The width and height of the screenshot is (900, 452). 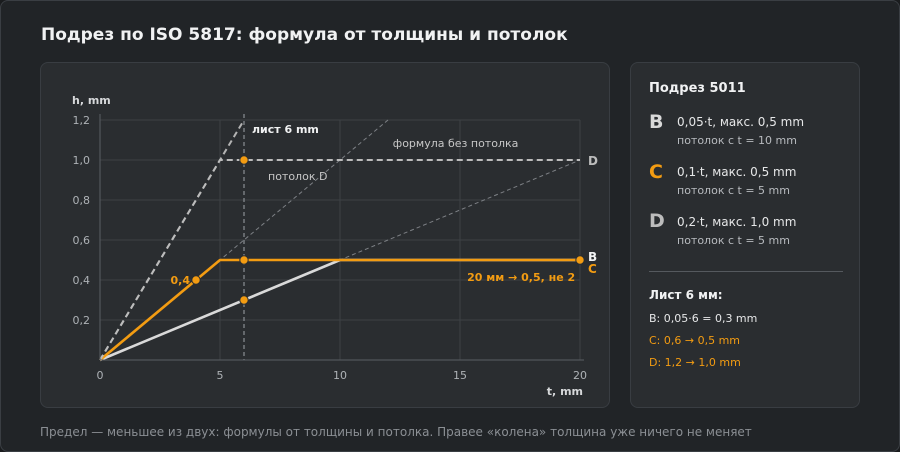 I want to click on point-b, so click(x=244, y=300).